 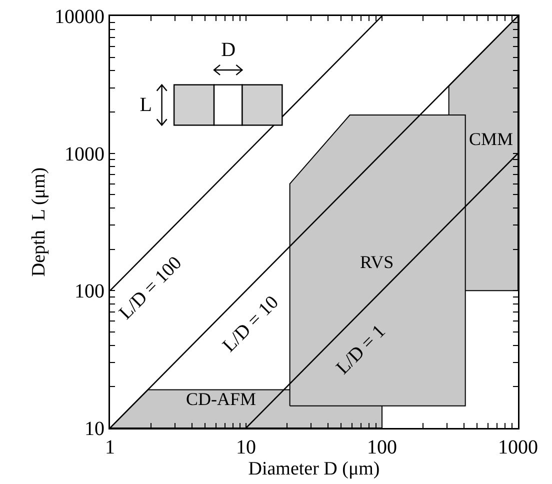 I want to click on annotation: L/D = 10, so click(x=250, y=324).